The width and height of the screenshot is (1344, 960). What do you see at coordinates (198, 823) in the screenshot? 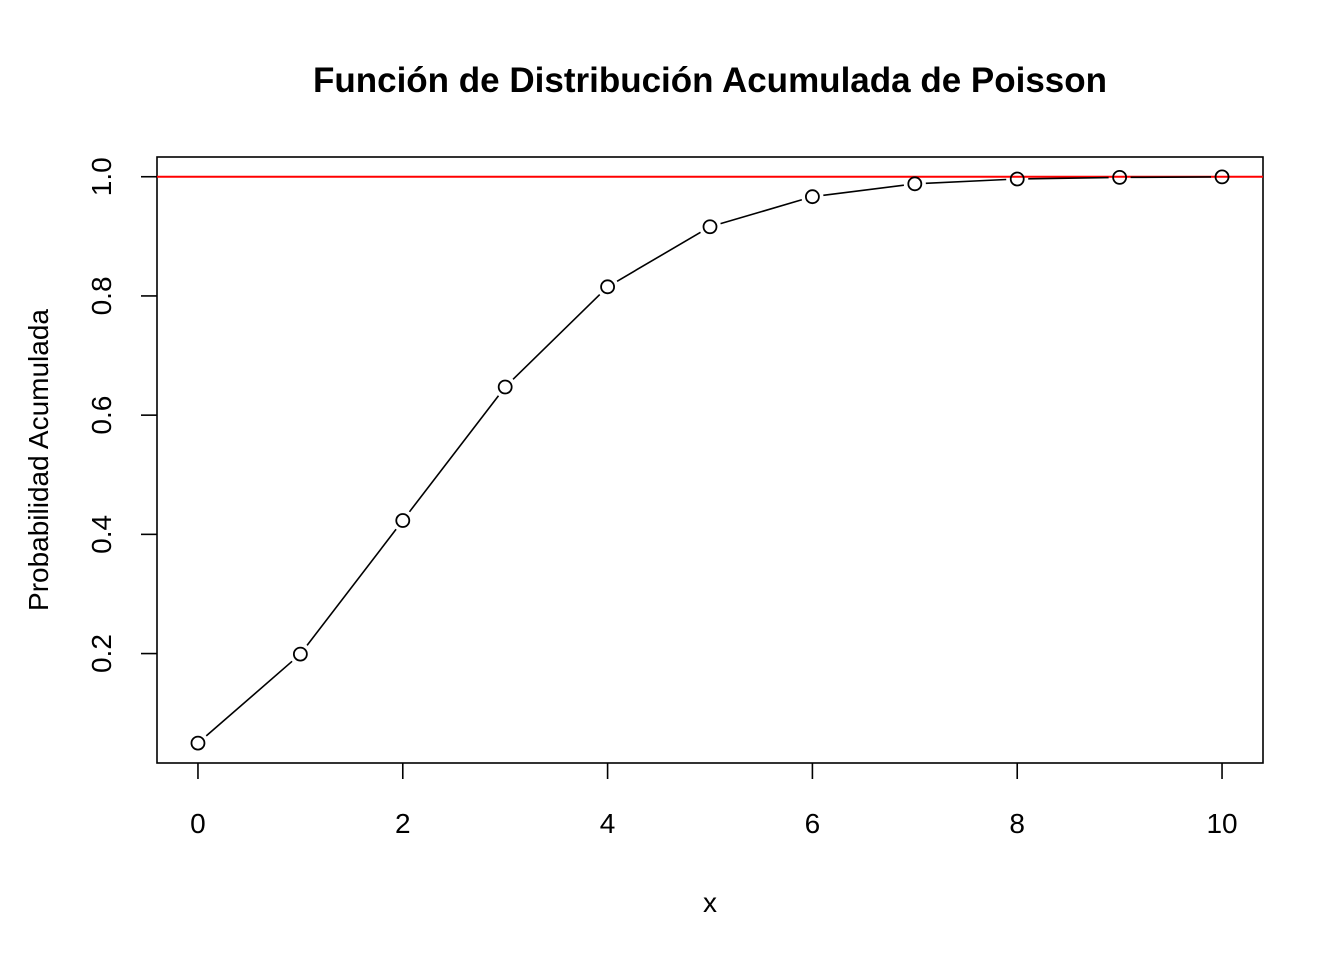
I see `x-tick-label: 0` at bounding box center [198, 823].